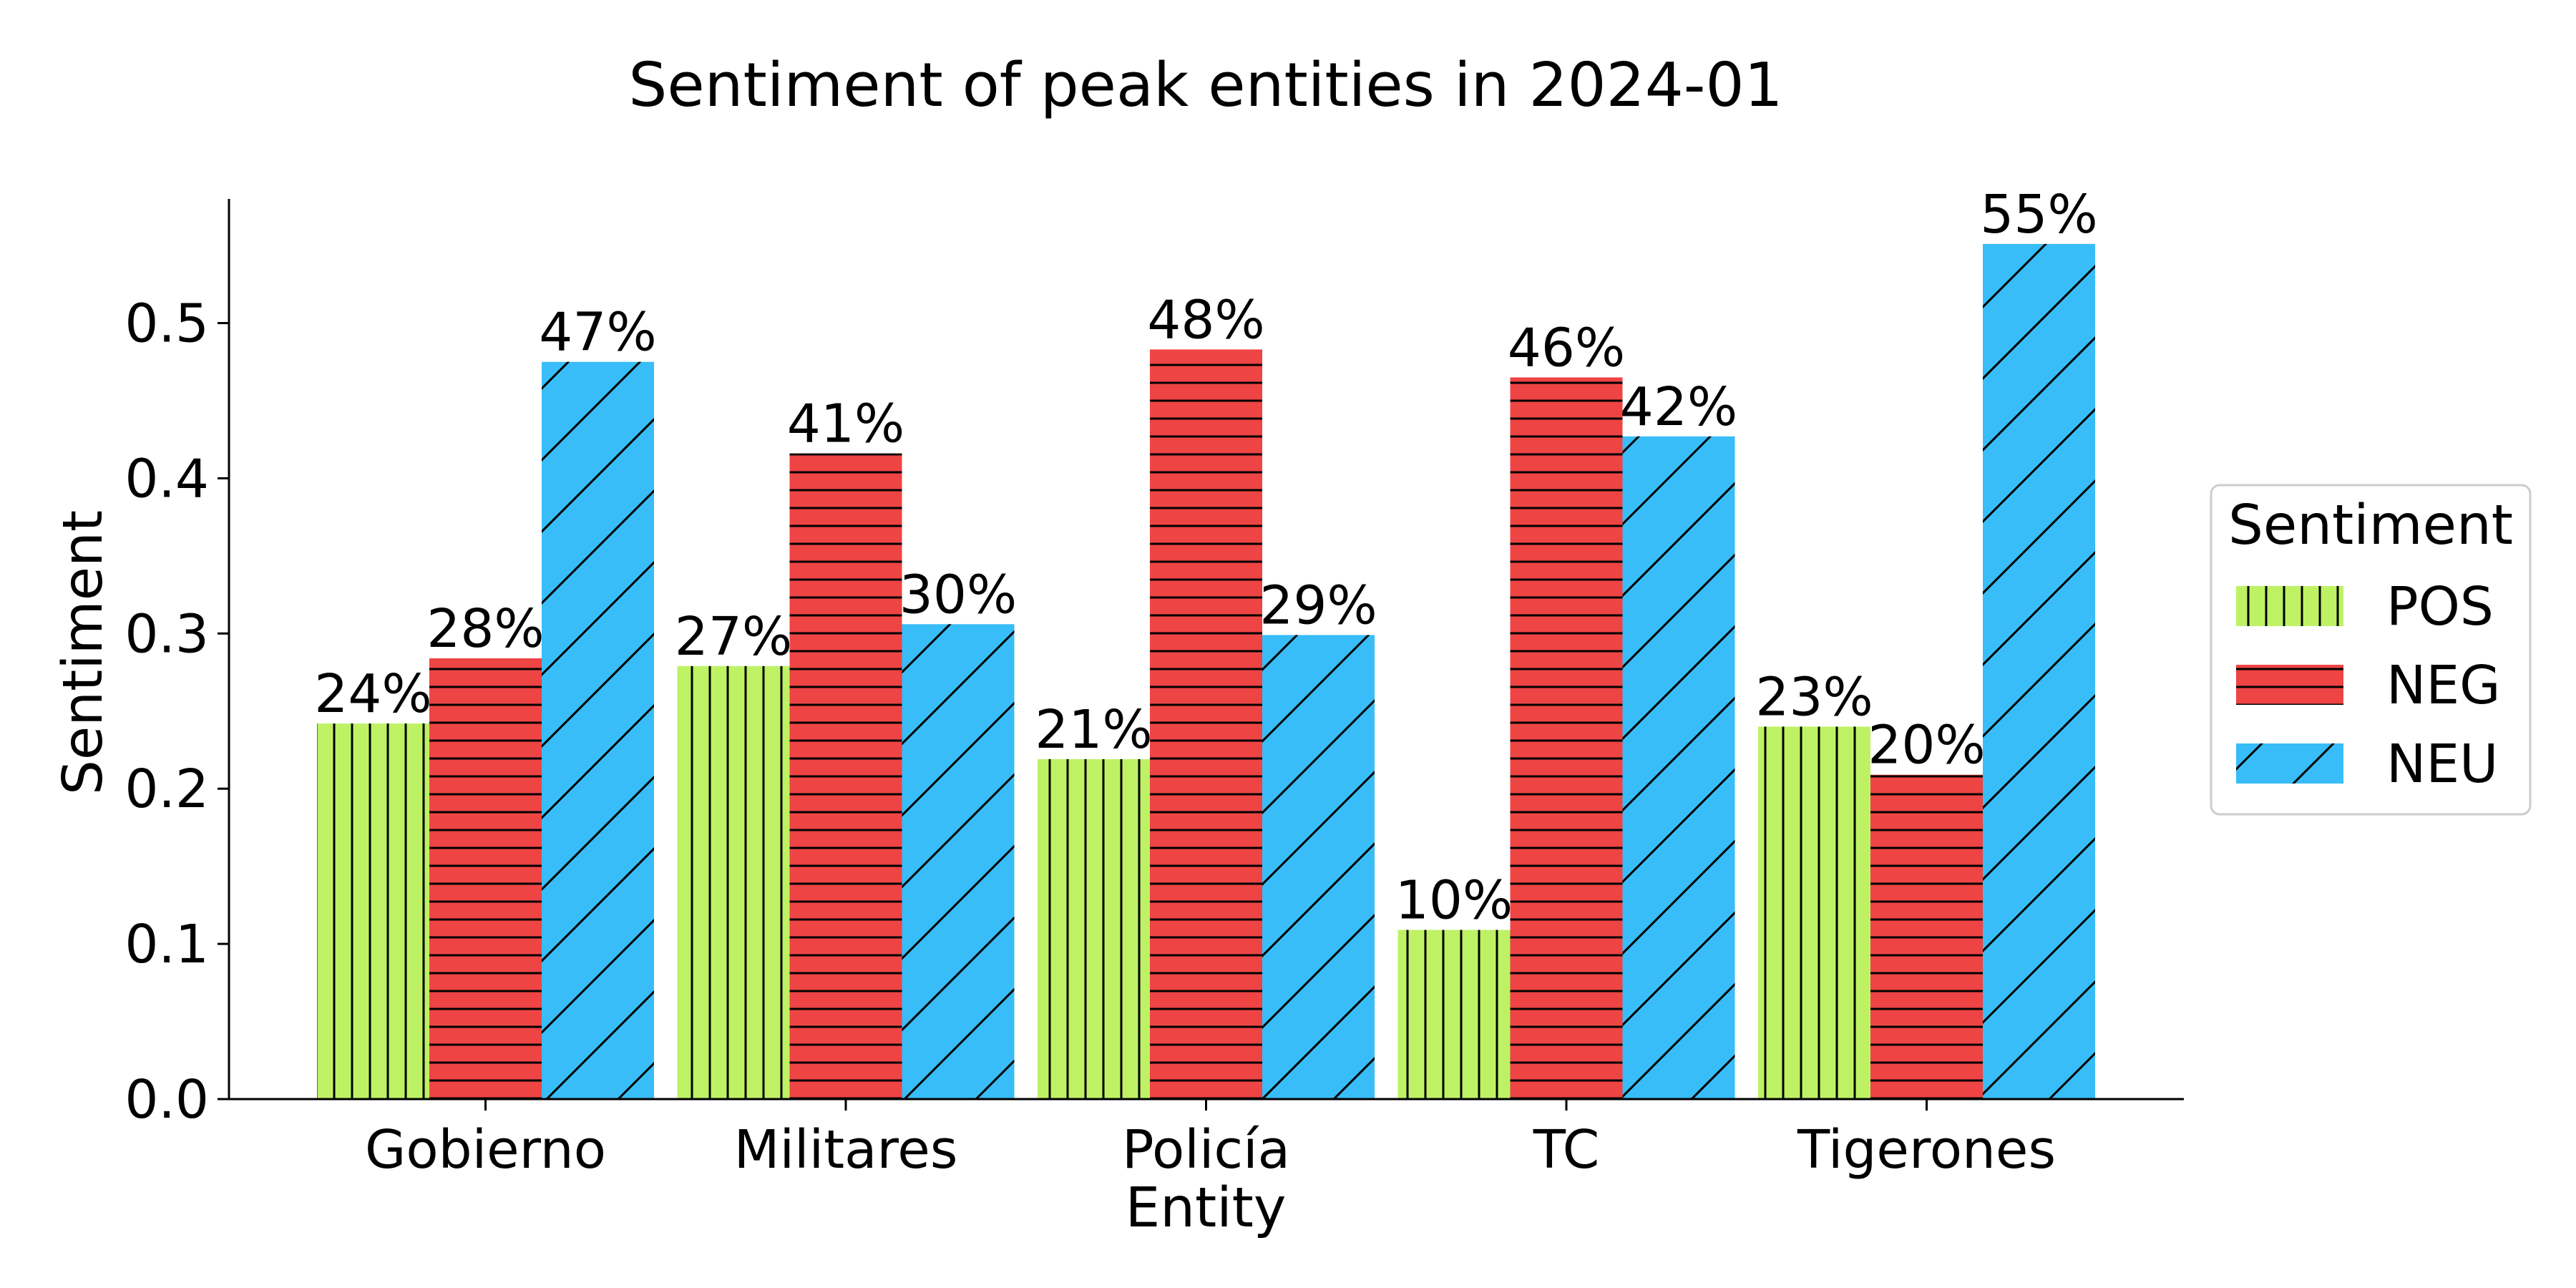  I want to click on bar-gobierno-neu, so click(598, 730).